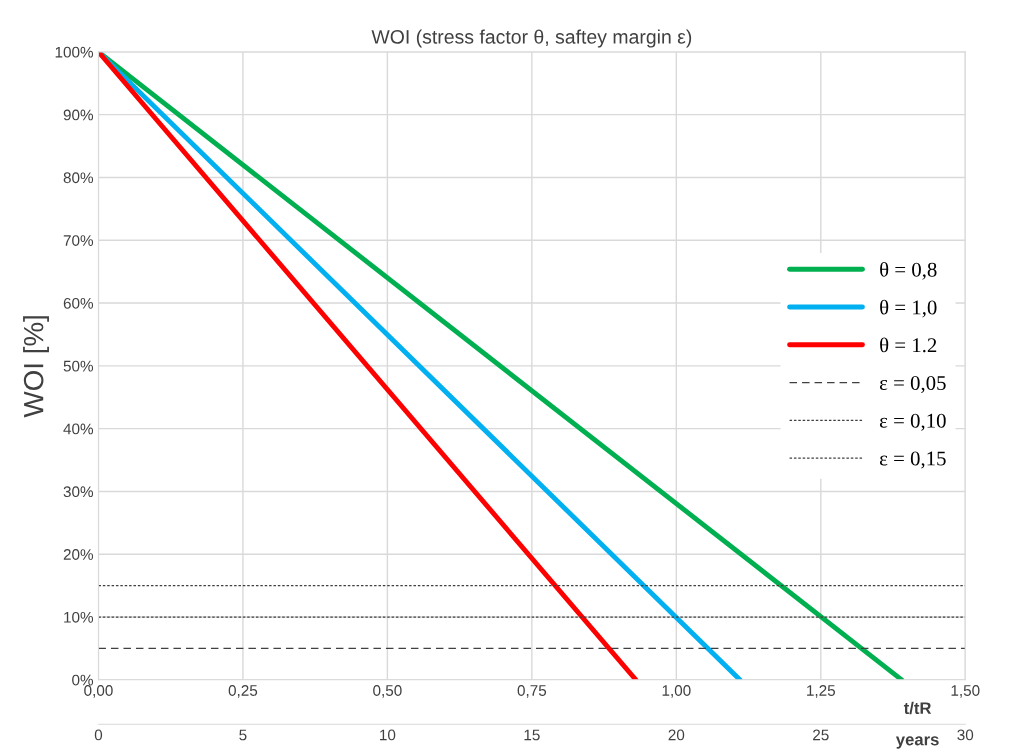 This screenshot has width=1015, height=752. What do you see at coordinates (243, 691) in the screenshot?
I see `x-tick-label: 0,25` at bounding box center [243, 691].